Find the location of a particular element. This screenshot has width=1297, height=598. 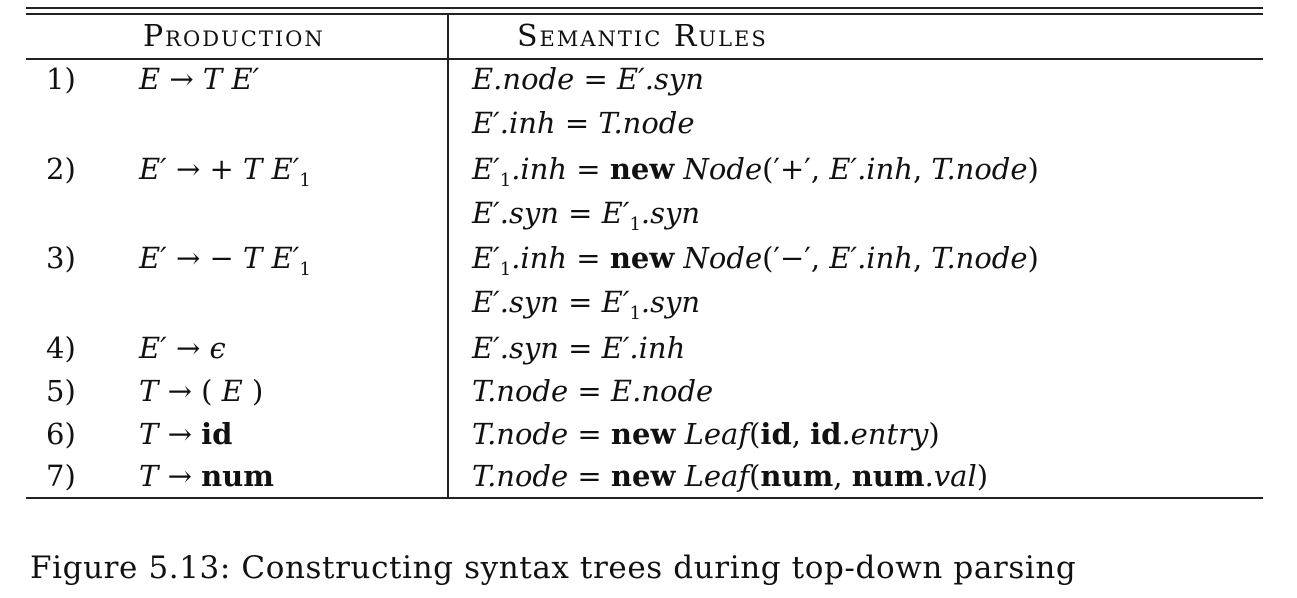

row-number: 3) is located at coordinates (61, 258).